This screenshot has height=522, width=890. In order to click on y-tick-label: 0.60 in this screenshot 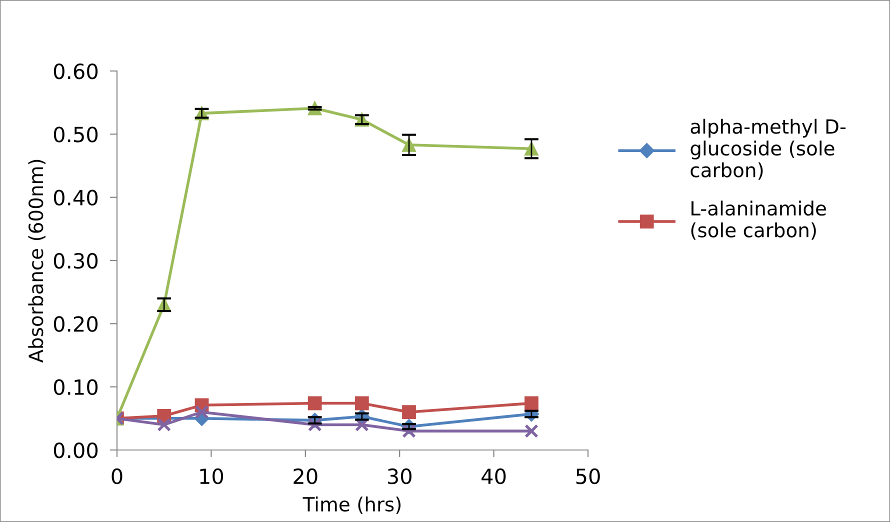, I will do `click(76, 71)`.